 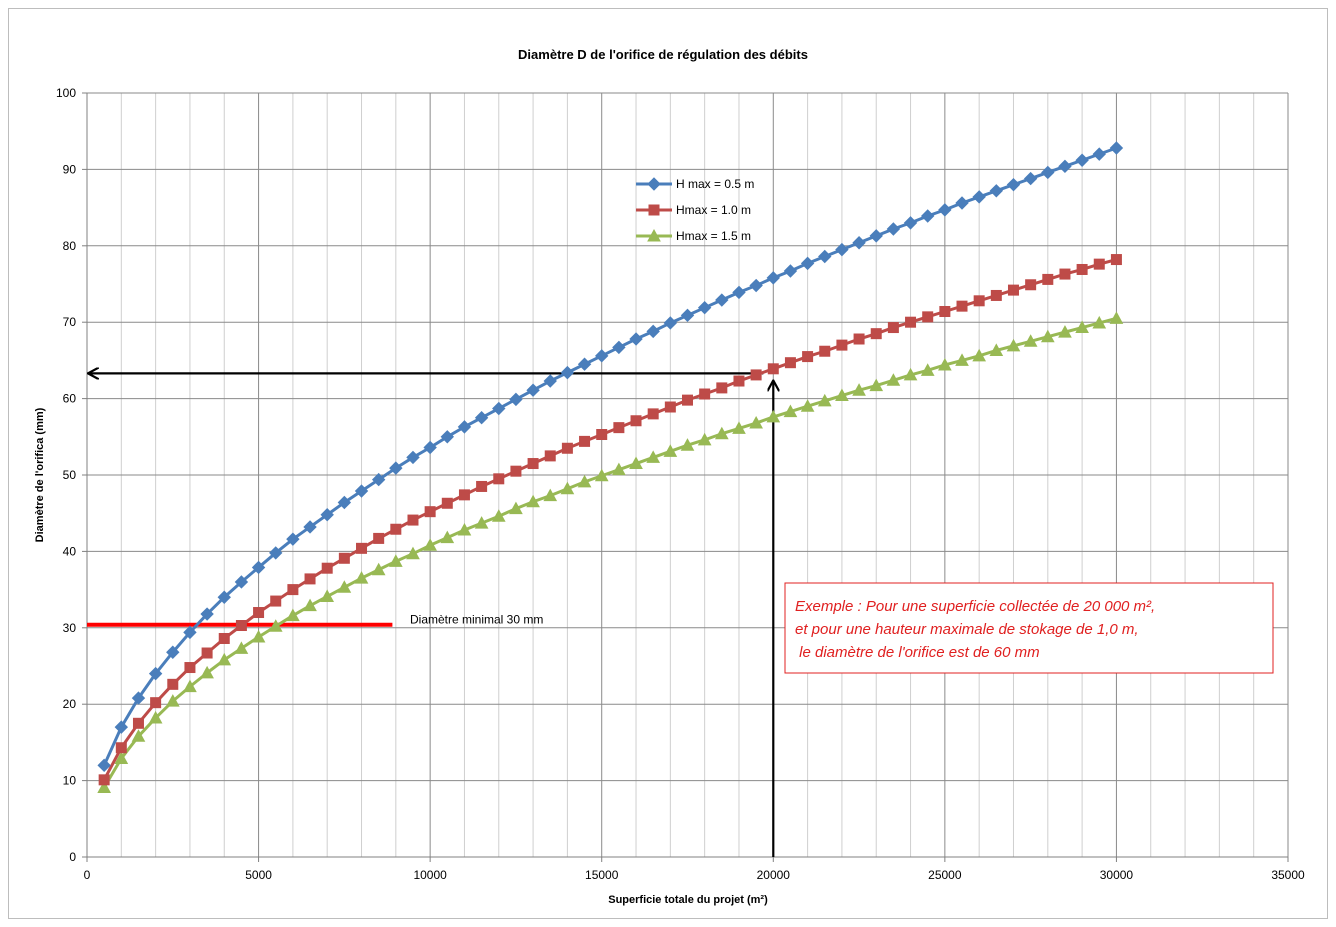 I want to click on y-tick-label: 60, so click(x=70, y=399).